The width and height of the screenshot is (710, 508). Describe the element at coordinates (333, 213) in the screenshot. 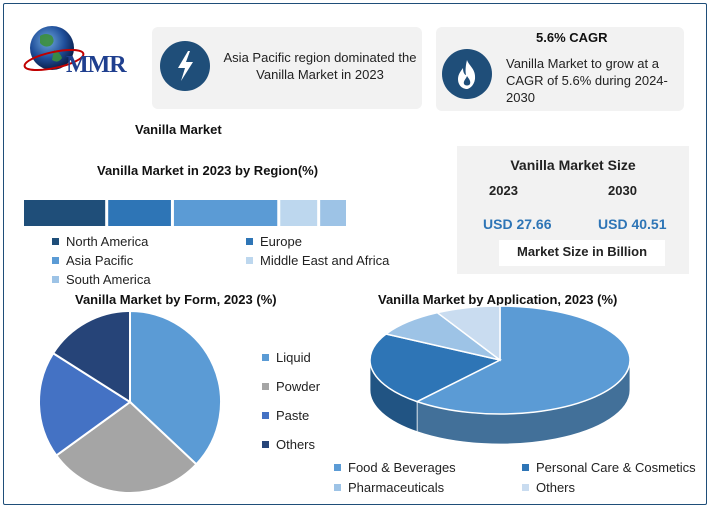

I see `region-bar-south-america` at that location.